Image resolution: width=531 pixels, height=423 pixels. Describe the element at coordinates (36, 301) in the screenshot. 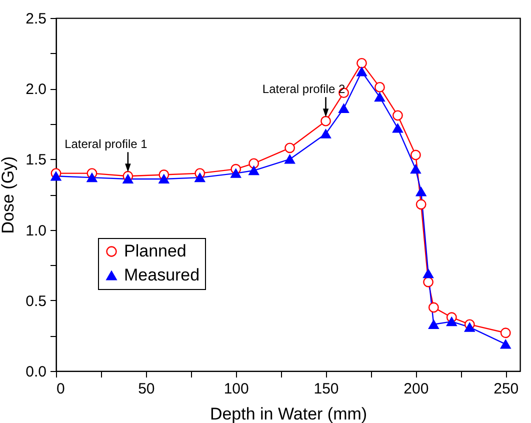

I see `y-tick-label: 0.5` at that location.